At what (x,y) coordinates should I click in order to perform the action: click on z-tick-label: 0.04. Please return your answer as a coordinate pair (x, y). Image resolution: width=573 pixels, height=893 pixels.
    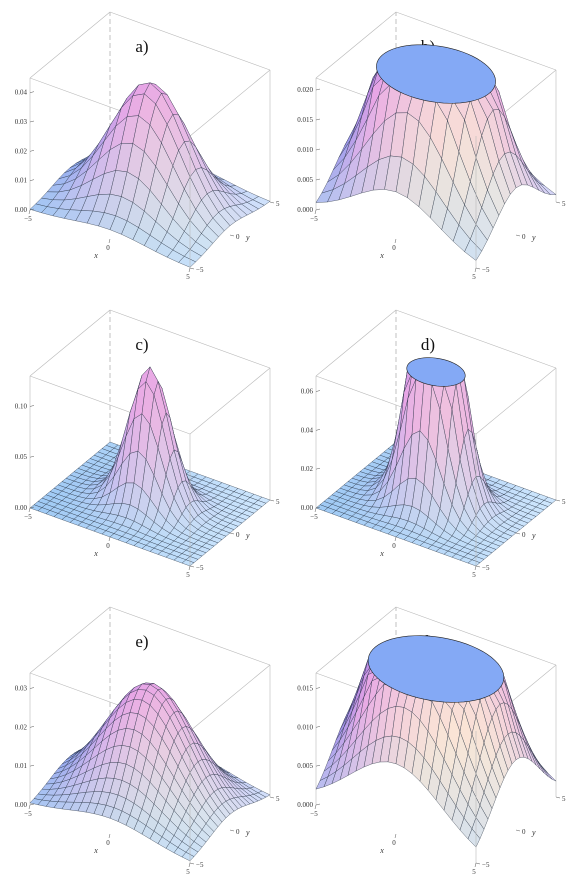
    Looking at the image, I should click on (307, 430).